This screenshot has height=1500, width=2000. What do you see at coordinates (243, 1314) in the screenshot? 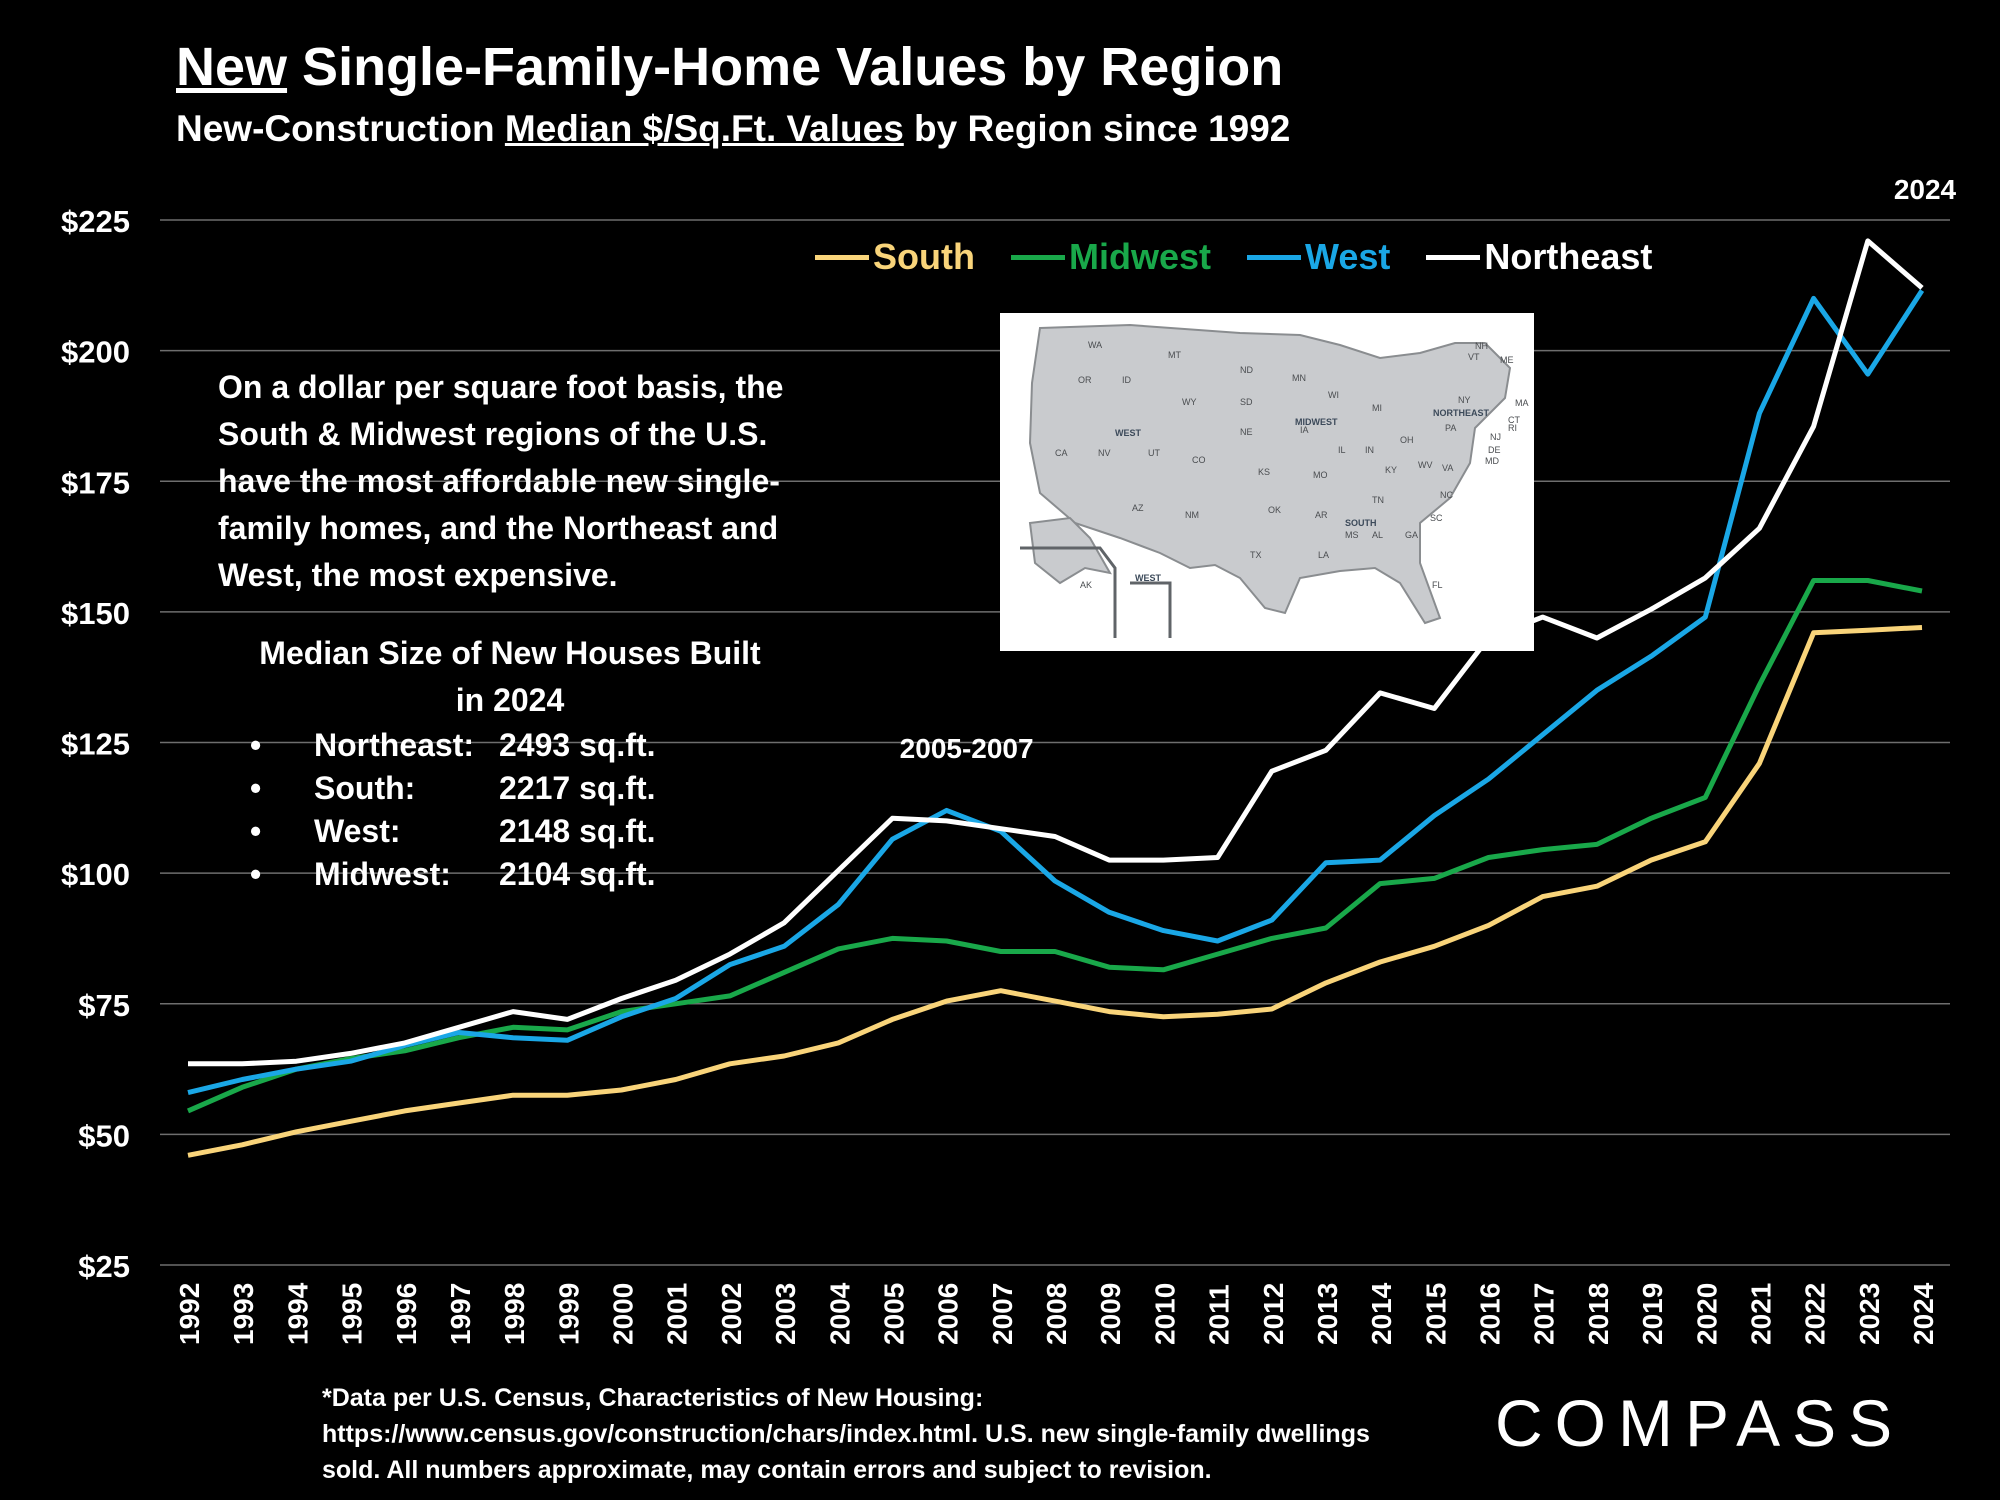
I see `x-tick-label: 1993` at bounding box center [243, 1314].